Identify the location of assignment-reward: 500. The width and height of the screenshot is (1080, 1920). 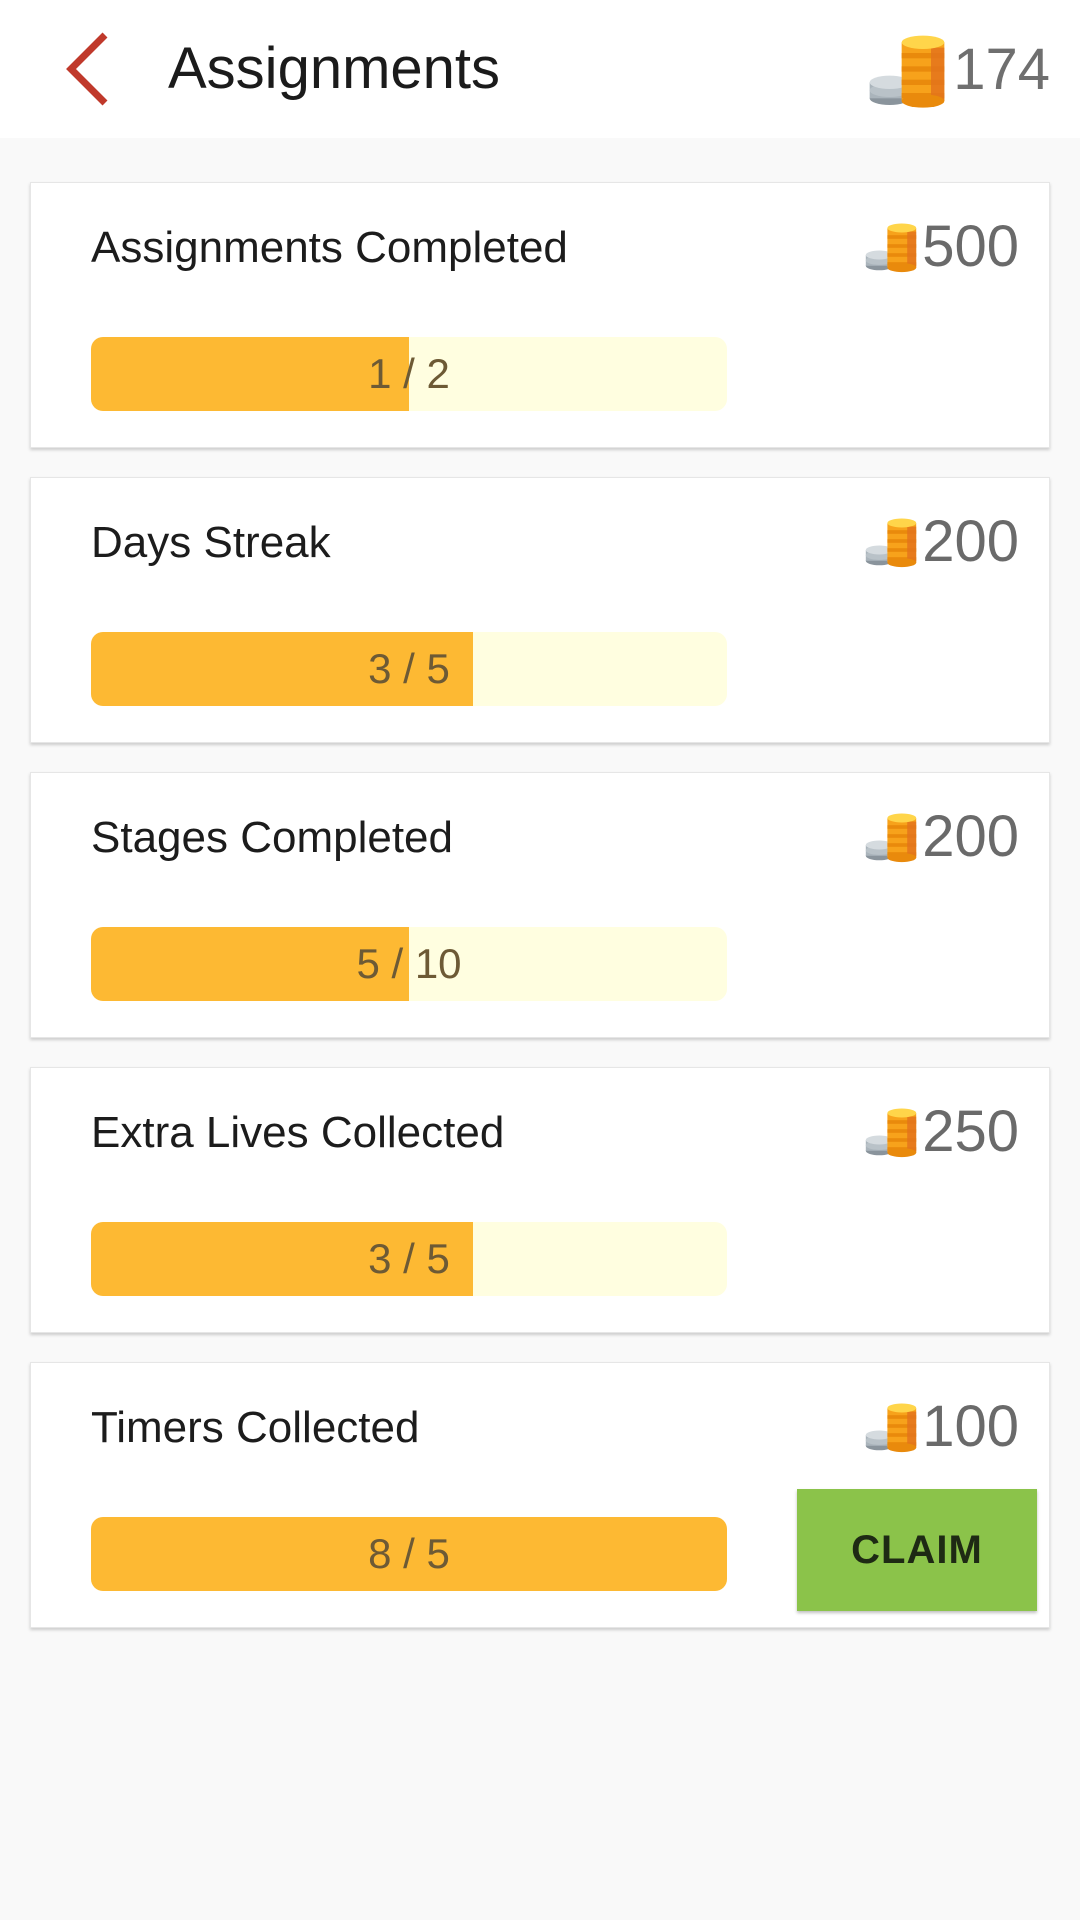
(941, 246).